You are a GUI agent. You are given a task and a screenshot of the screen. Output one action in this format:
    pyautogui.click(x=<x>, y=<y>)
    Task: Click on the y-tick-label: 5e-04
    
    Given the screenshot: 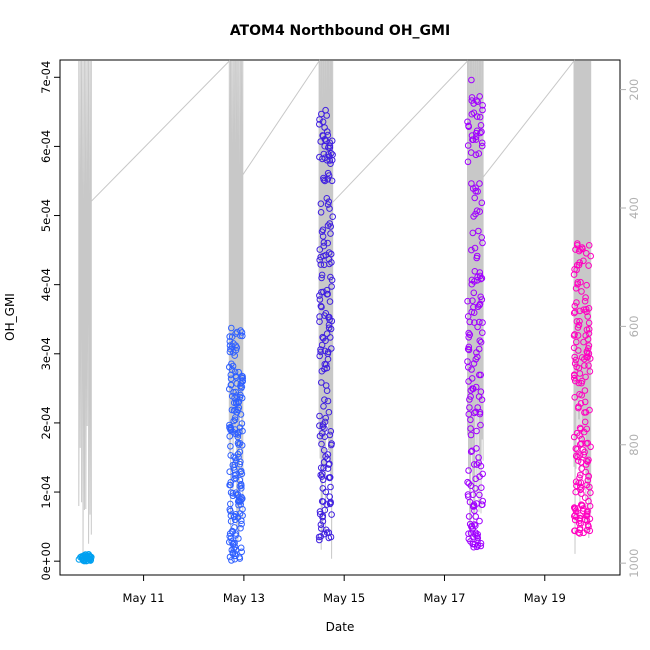 What is the action you would take?
    pyautogui.click(x=46, y=215)
    